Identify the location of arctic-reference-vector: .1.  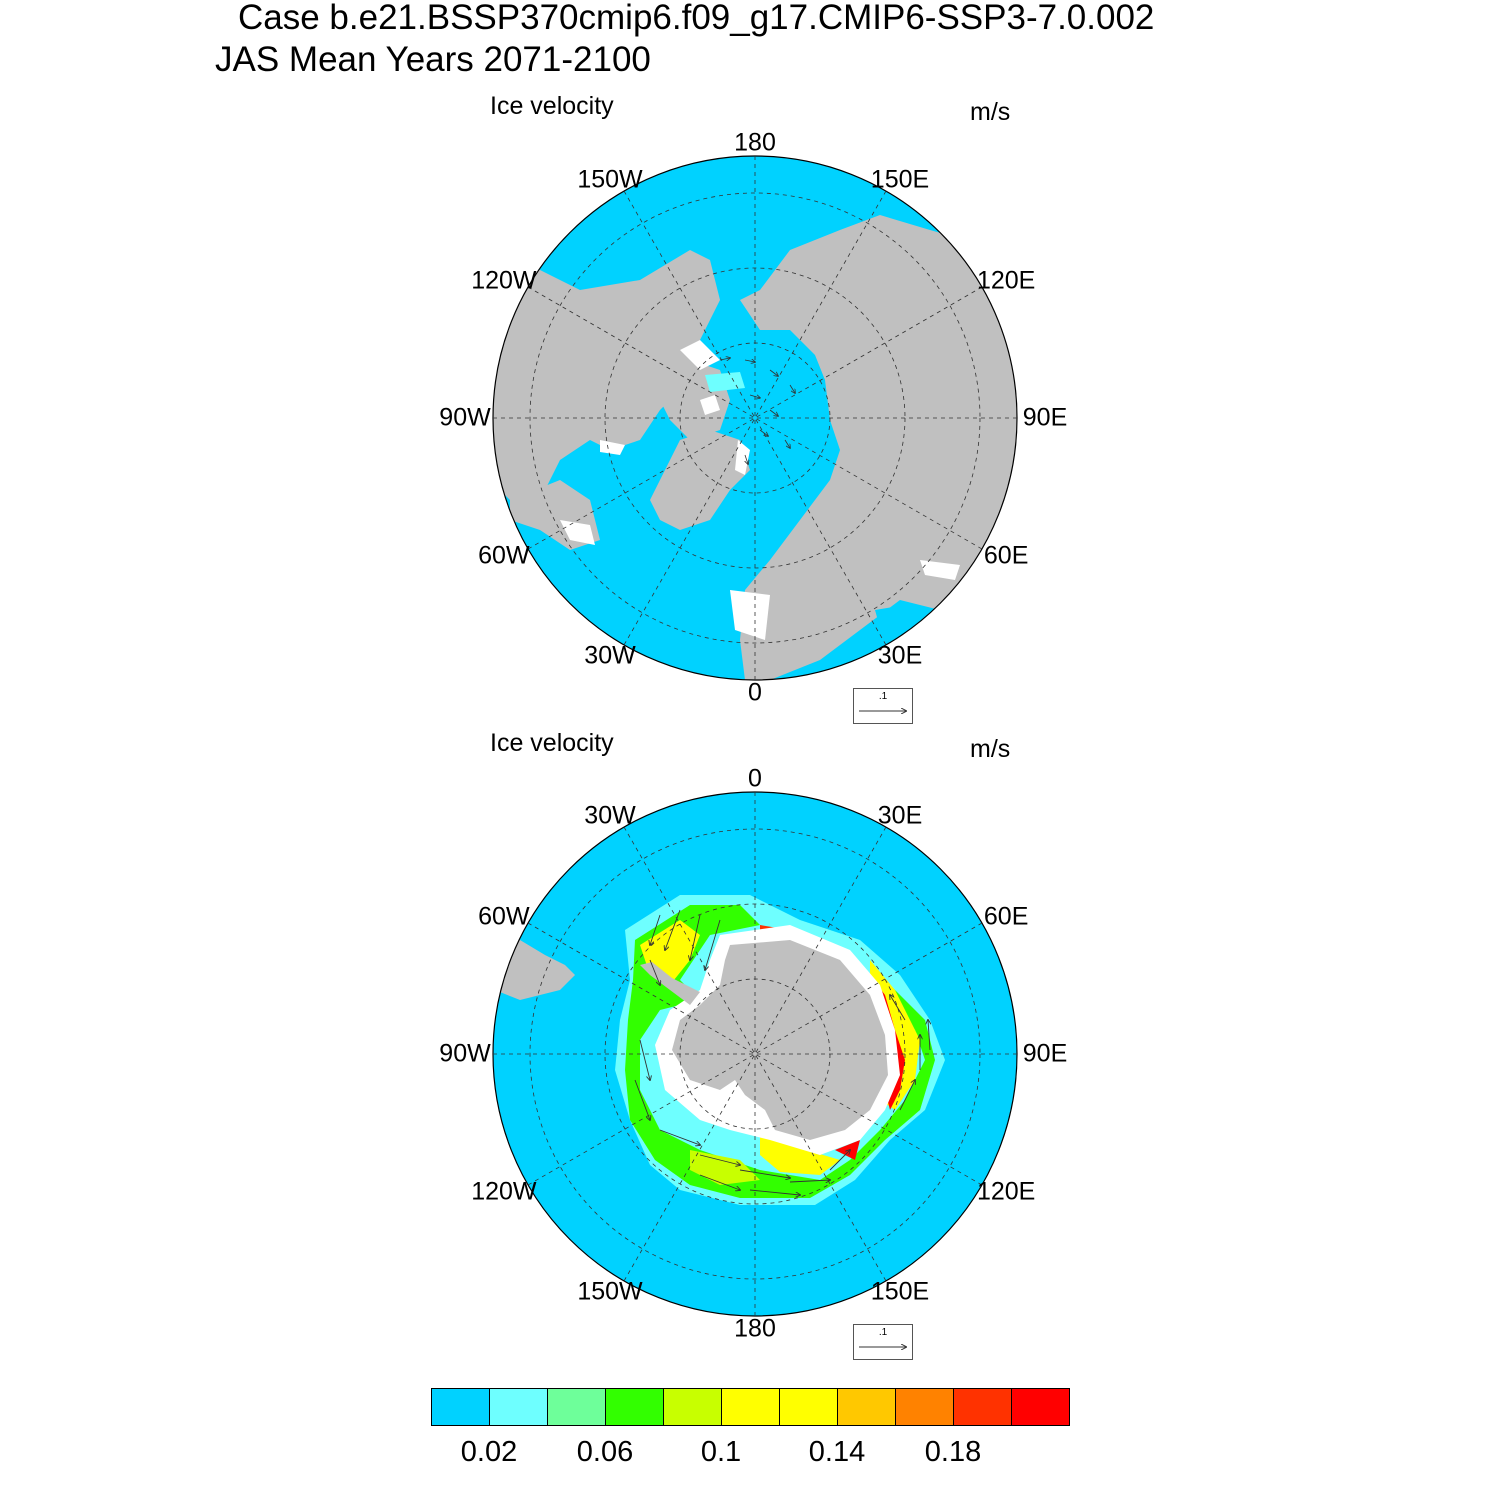
(883, 706).